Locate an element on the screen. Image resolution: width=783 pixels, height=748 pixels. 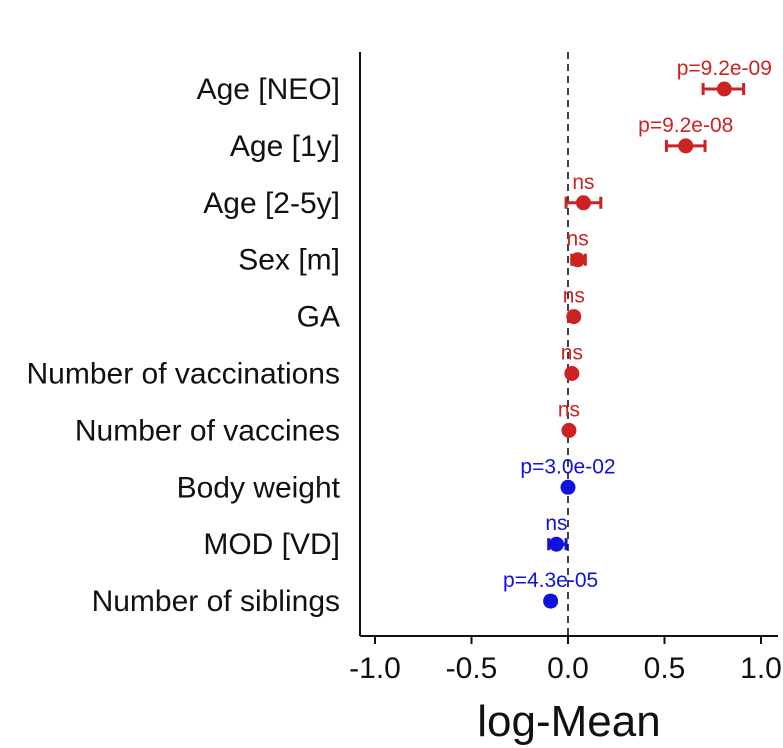
row-label-age-neo: Age [NEO] is located at coordinates (268, 89).